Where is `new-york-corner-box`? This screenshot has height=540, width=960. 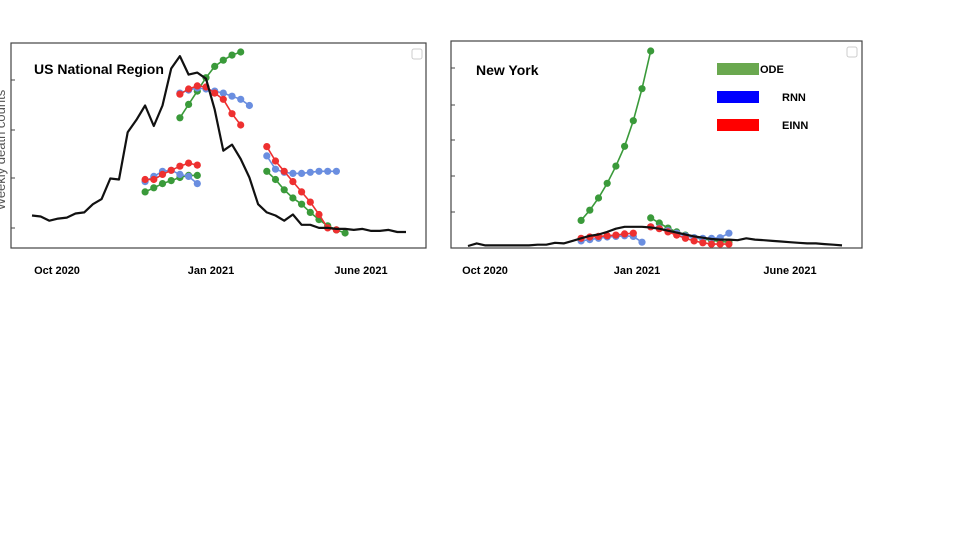 new-york-corner-box is located at coordinates (852, 52).